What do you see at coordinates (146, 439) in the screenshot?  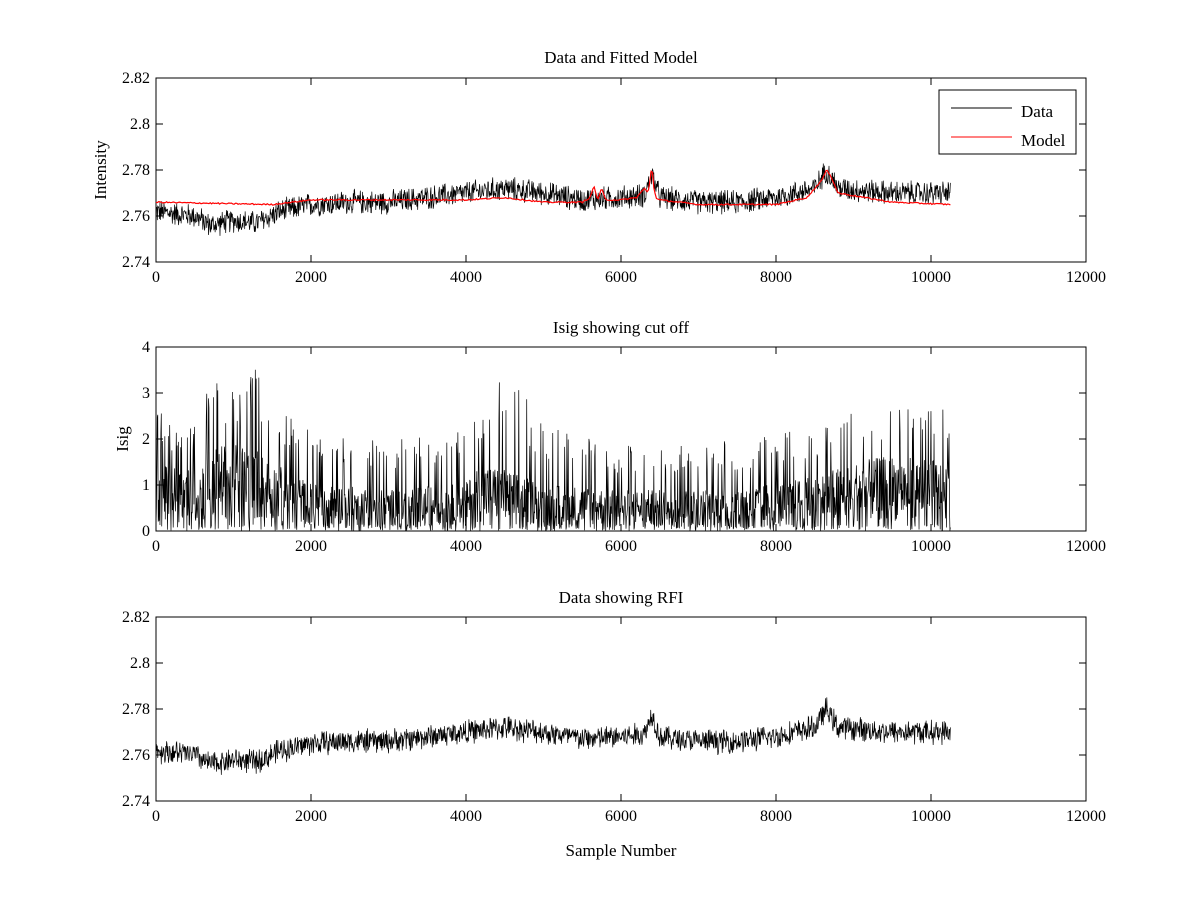 I see `y-tick-label: 2` at bounding box center [146, 439].